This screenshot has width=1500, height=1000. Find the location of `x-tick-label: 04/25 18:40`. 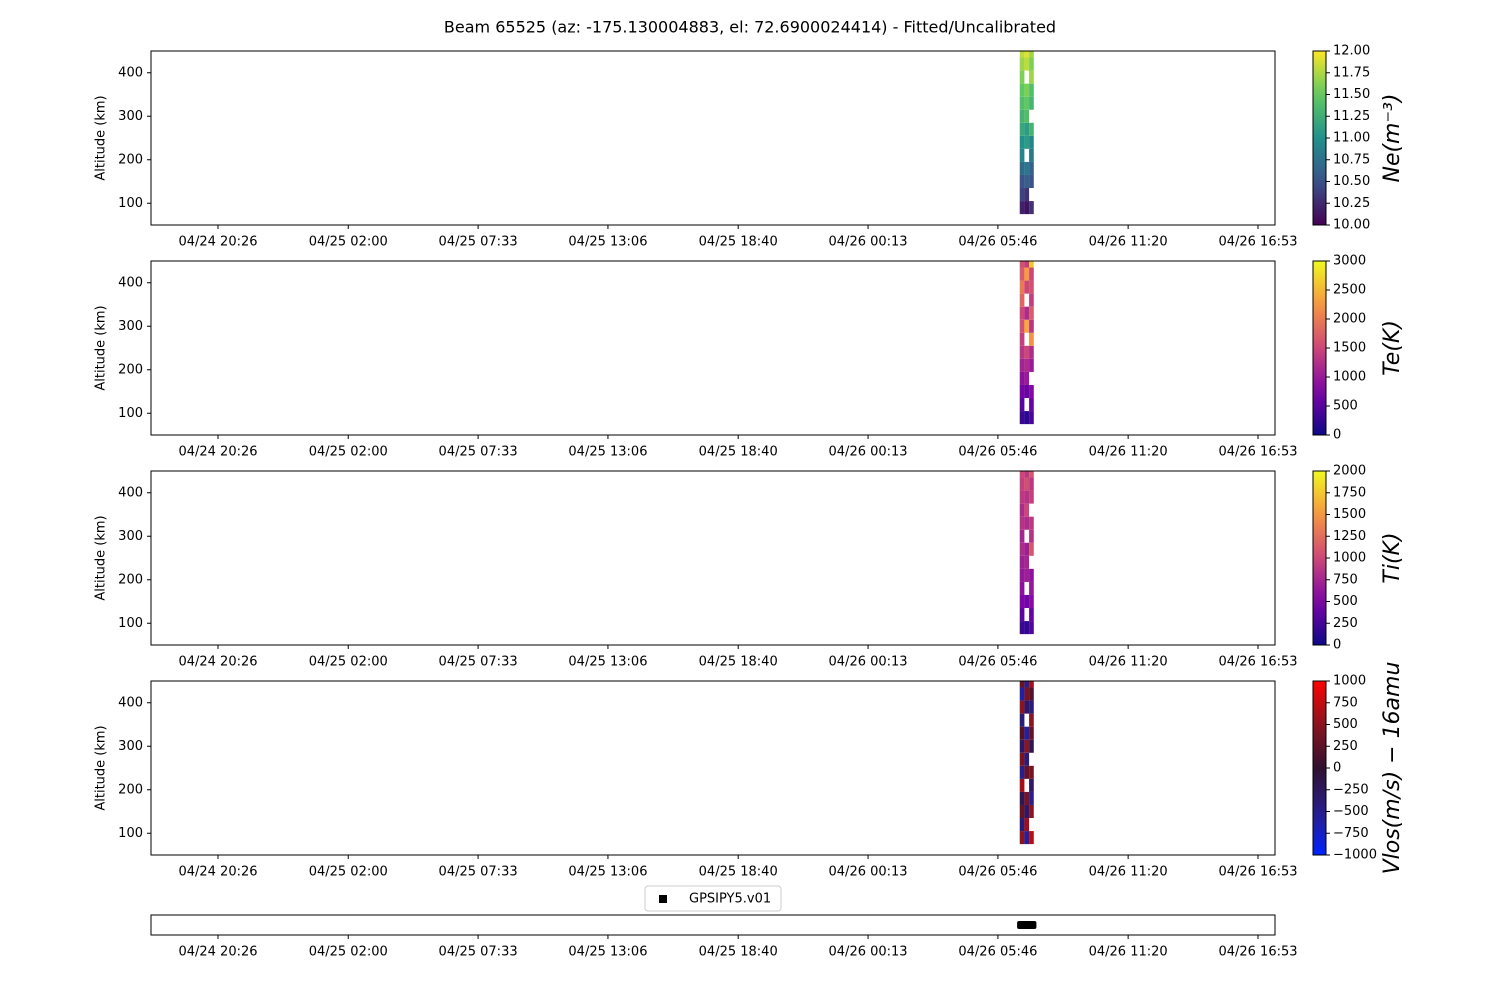

x-tick-label: 04/25 18:40 is located at coordinates (738, 872).